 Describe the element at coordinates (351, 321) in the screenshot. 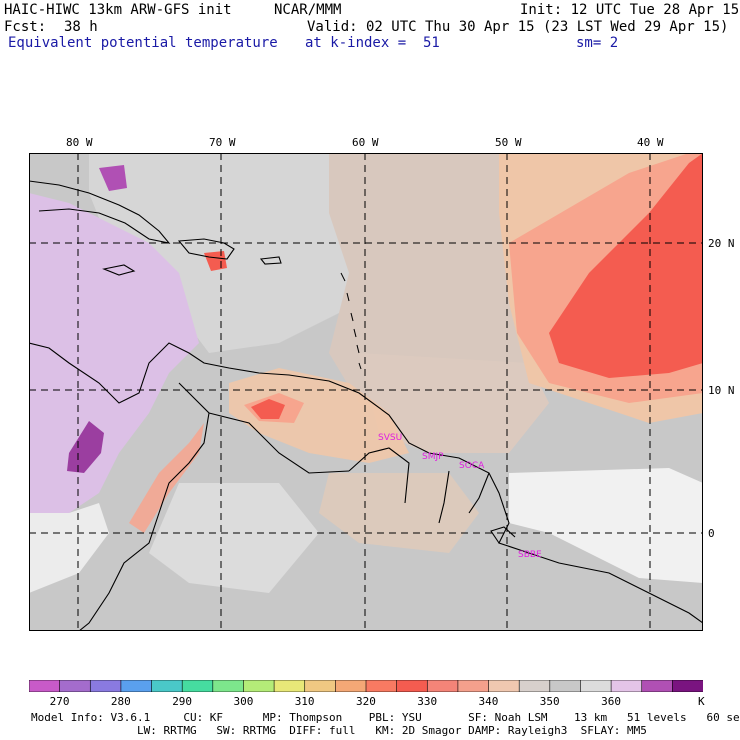

I see `island-arc` at that location.